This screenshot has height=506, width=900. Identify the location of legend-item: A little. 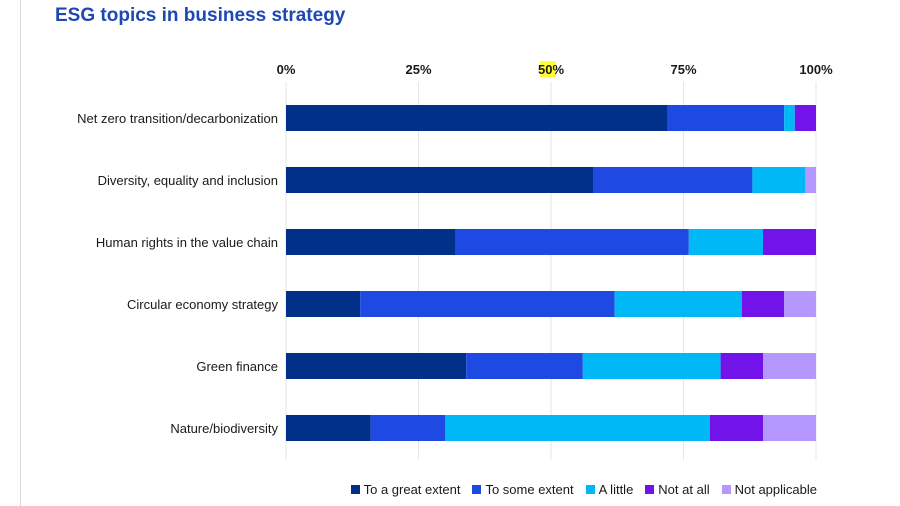
(609, 489).